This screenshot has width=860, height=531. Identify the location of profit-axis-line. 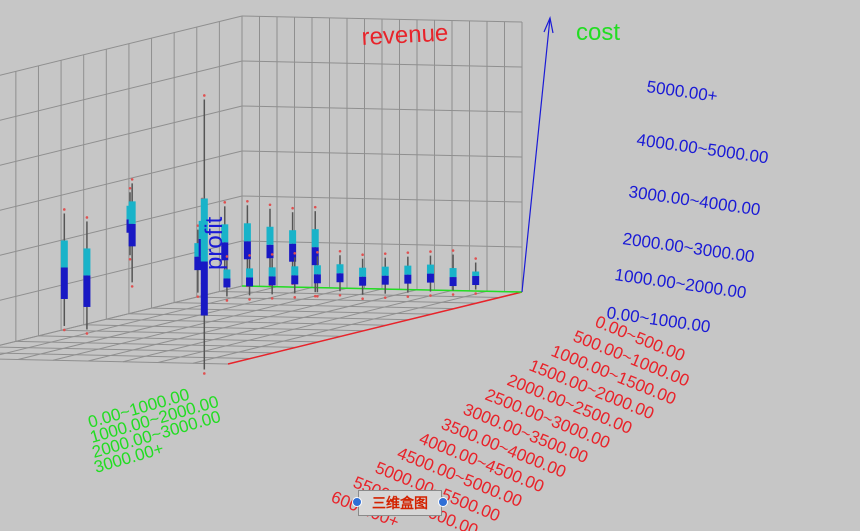
(536, 155).